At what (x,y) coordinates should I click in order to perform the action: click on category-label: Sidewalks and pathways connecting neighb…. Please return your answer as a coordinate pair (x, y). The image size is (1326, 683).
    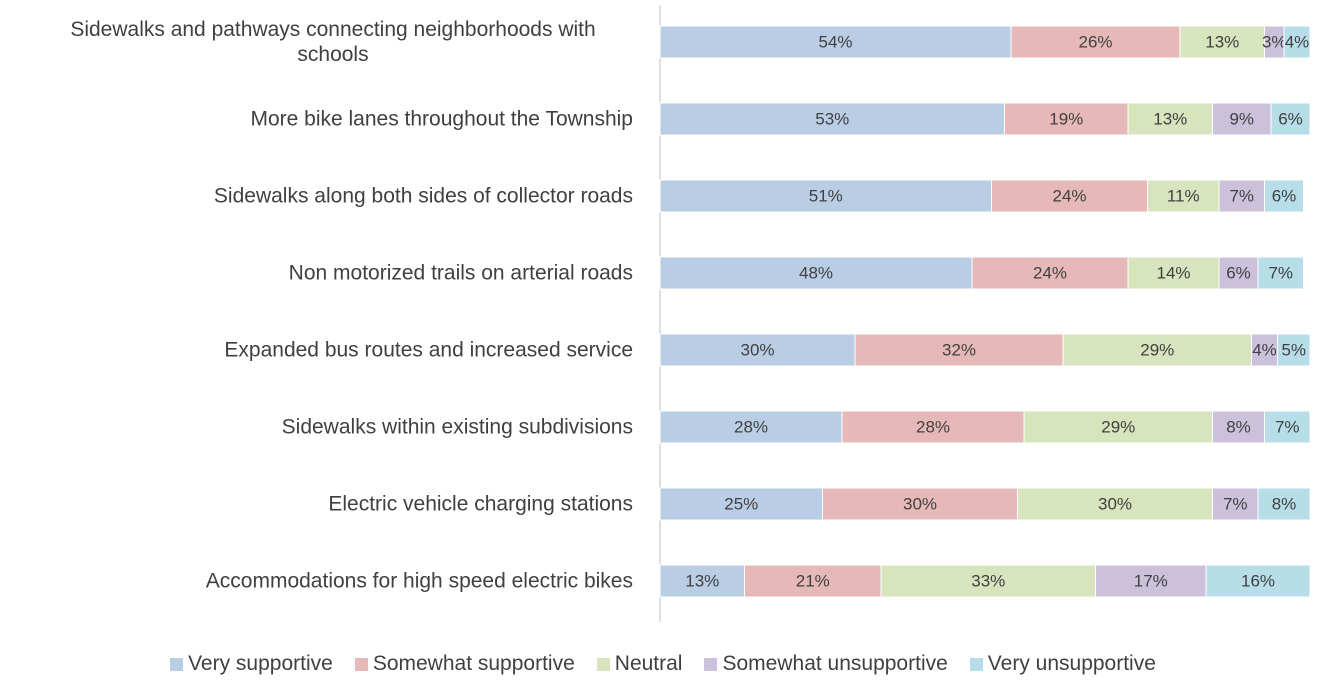
    Looking at the image, I should click on (333, 42).